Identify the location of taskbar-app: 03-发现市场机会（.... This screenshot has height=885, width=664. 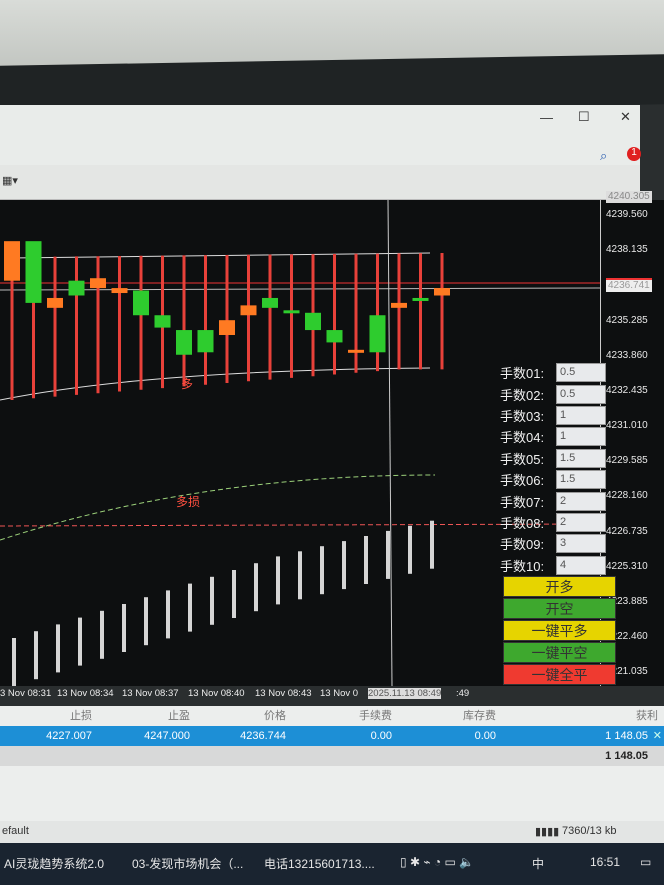
(188, 864).